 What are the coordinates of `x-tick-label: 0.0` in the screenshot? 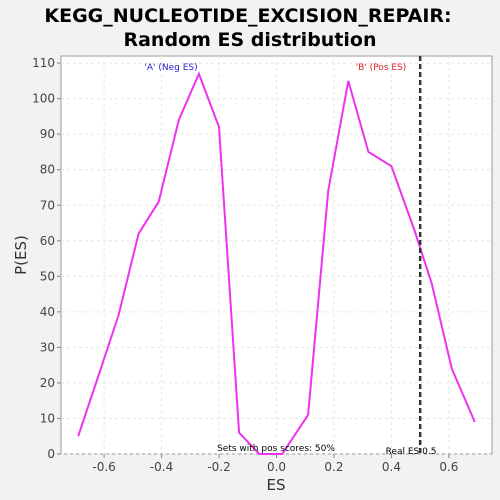 It's located at (276, 467).